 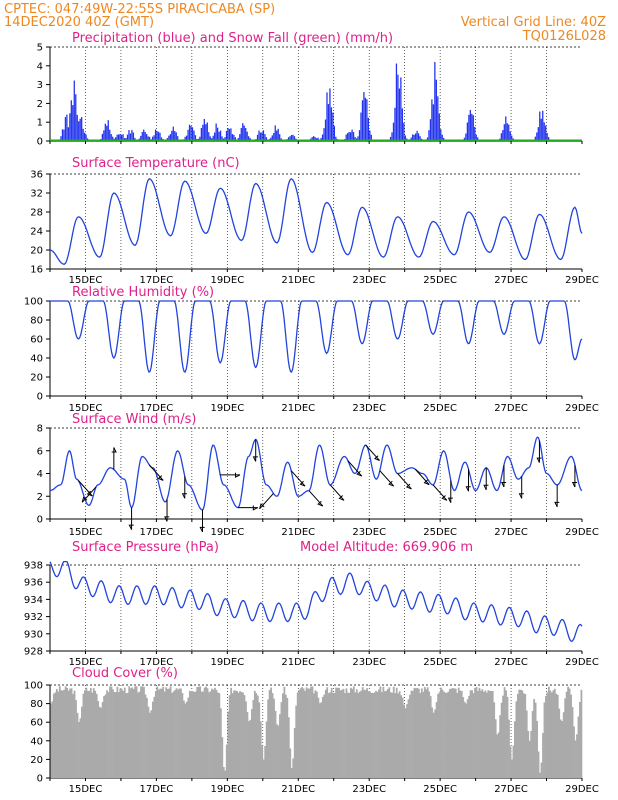 I want to click on x-tick-label: 23DEC, so click(x=369, y=662).